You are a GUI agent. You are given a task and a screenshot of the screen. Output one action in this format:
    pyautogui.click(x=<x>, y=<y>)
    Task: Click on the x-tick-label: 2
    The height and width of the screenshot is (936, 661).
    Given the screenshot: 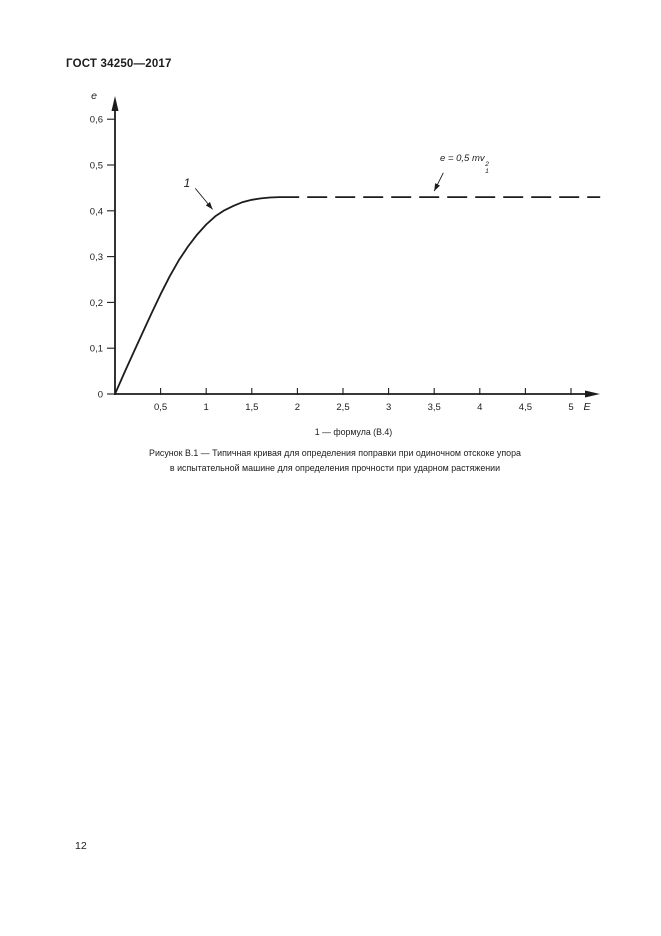 What is the action you would take?
    pyautogui.click(x=297, y=407)
    